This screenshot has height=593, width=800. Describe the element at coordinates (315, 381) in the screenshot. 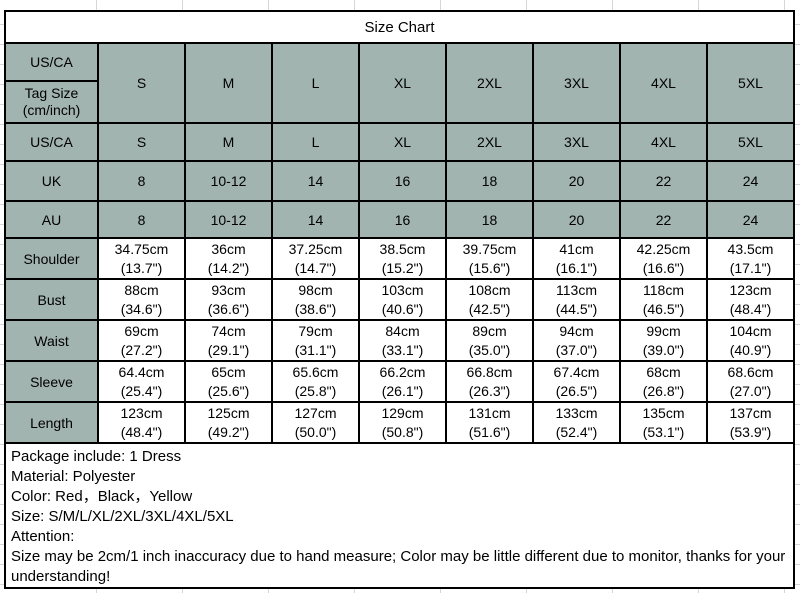

I see `measurement-cell: 65.6cm (25.8")` at that location.